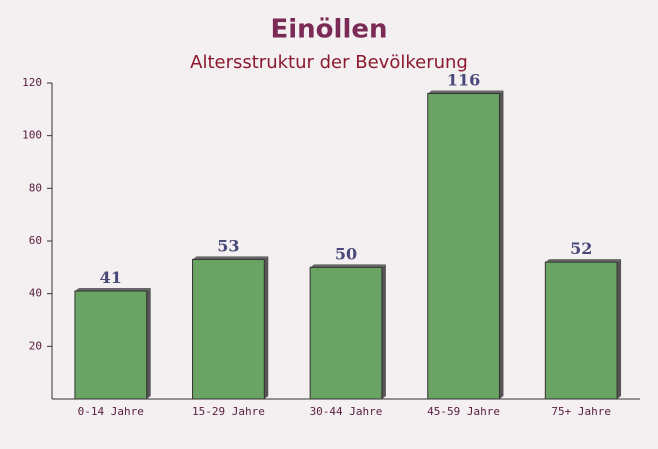 This screenshot has width=658, height=449. What do you see at coordinates (32, 135) in the screenshot?
I see `y-tick-label: 100` at bounding box center [32, 135].